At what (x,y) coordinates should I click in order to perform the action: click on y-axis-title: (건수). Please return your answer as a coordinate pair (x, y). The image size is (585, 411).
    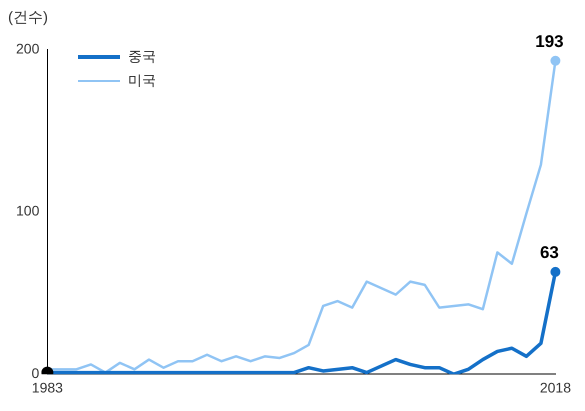
    Looking at the image, I should click on (28, 17).